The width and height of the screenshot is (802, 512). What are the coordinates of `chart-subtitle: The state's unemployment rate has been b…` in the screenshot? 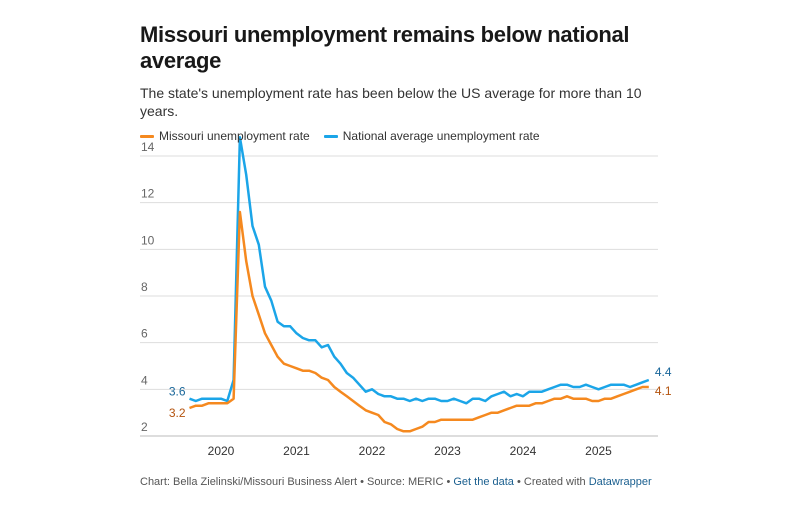 It's located at (391, 102).